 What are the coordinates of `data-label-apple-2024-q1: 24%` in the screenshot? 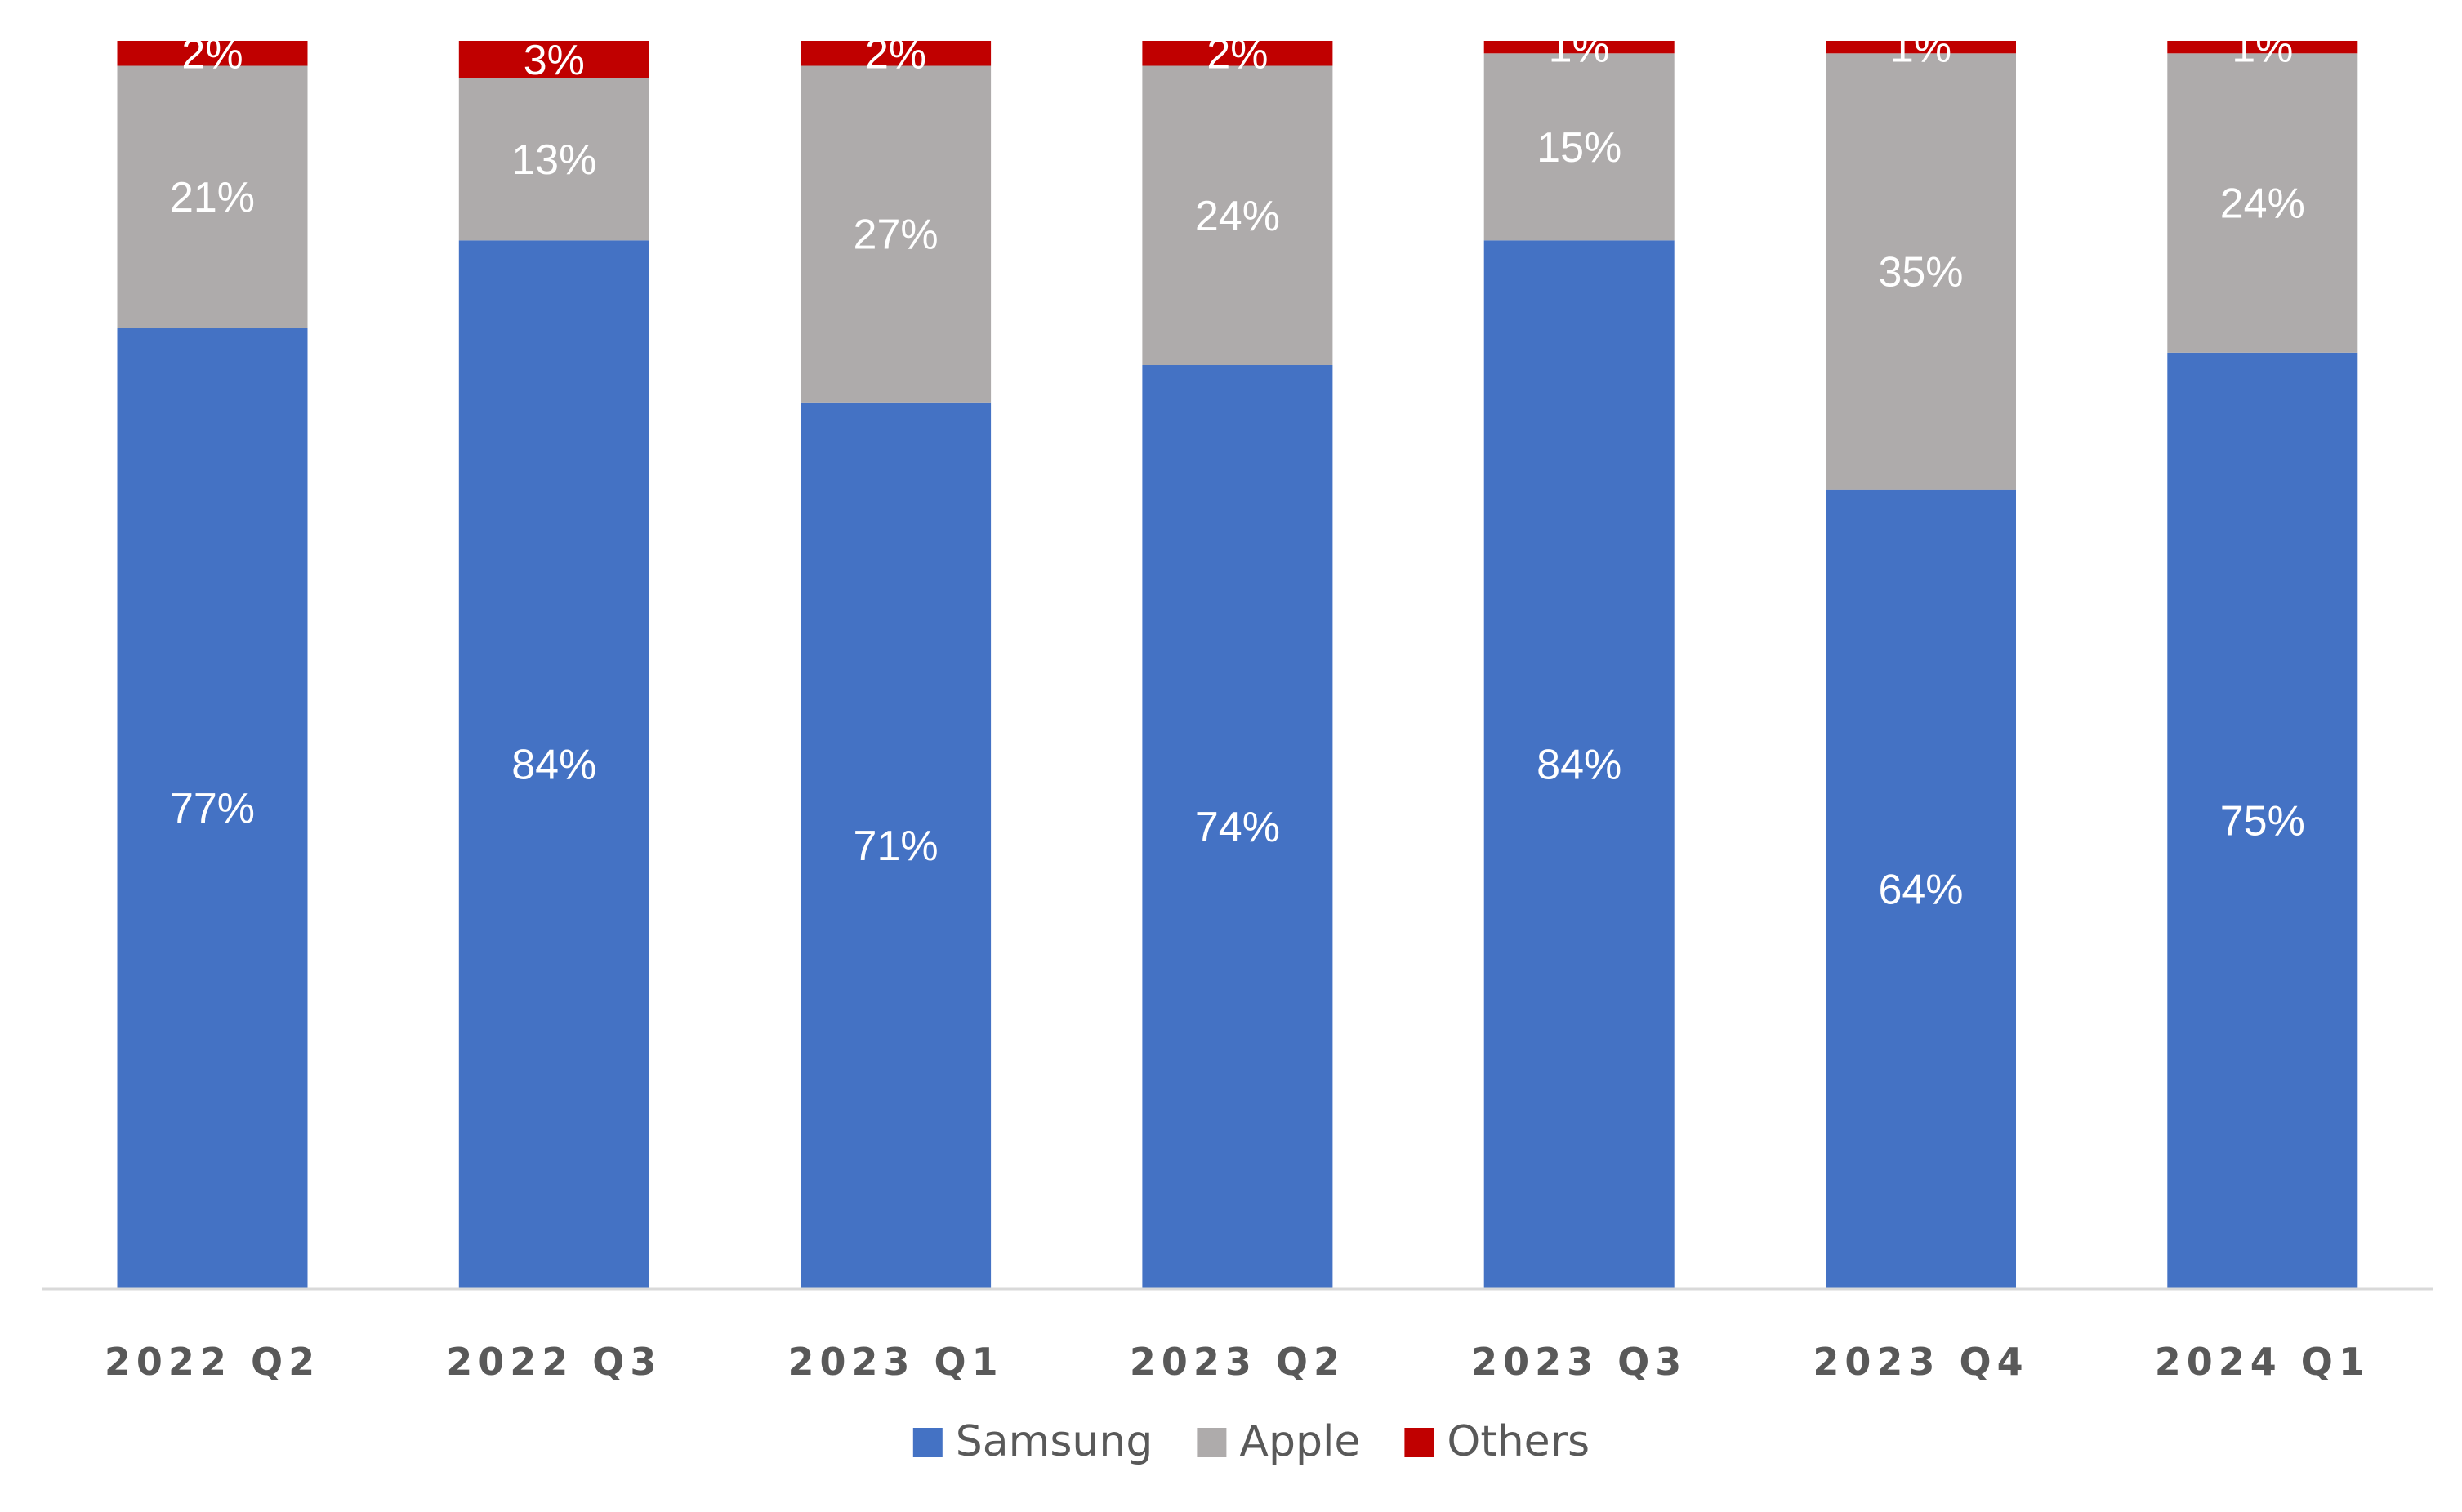 It's located at (2262, 205).